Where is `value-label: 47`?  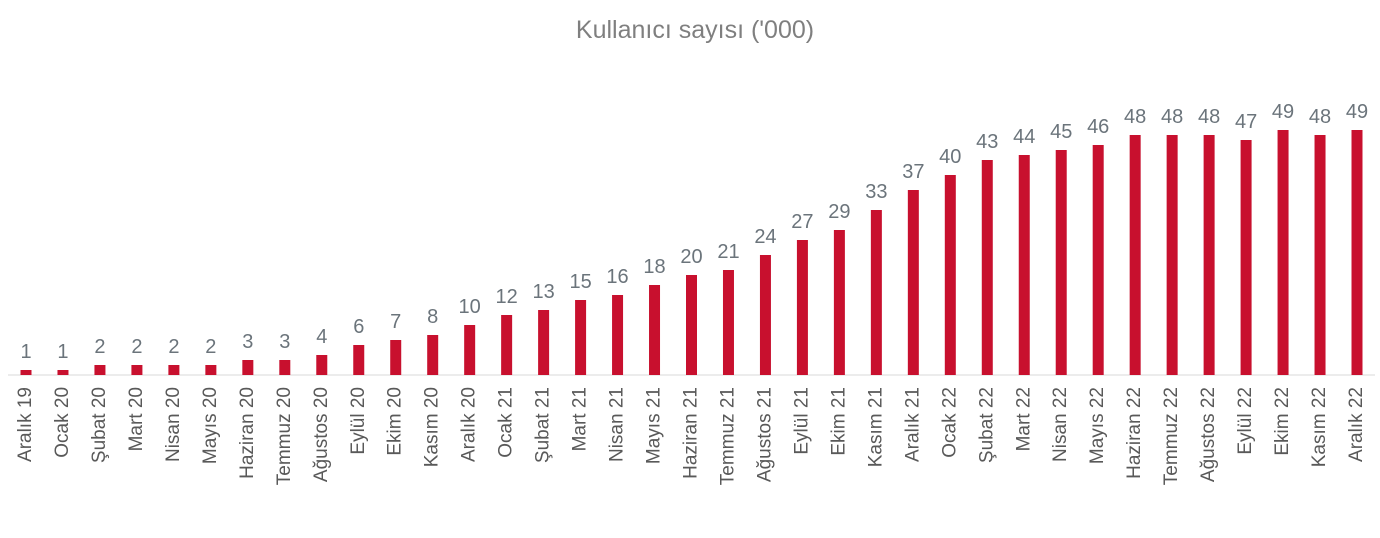 value-label: 47 is located at coordinates (1246, 122).